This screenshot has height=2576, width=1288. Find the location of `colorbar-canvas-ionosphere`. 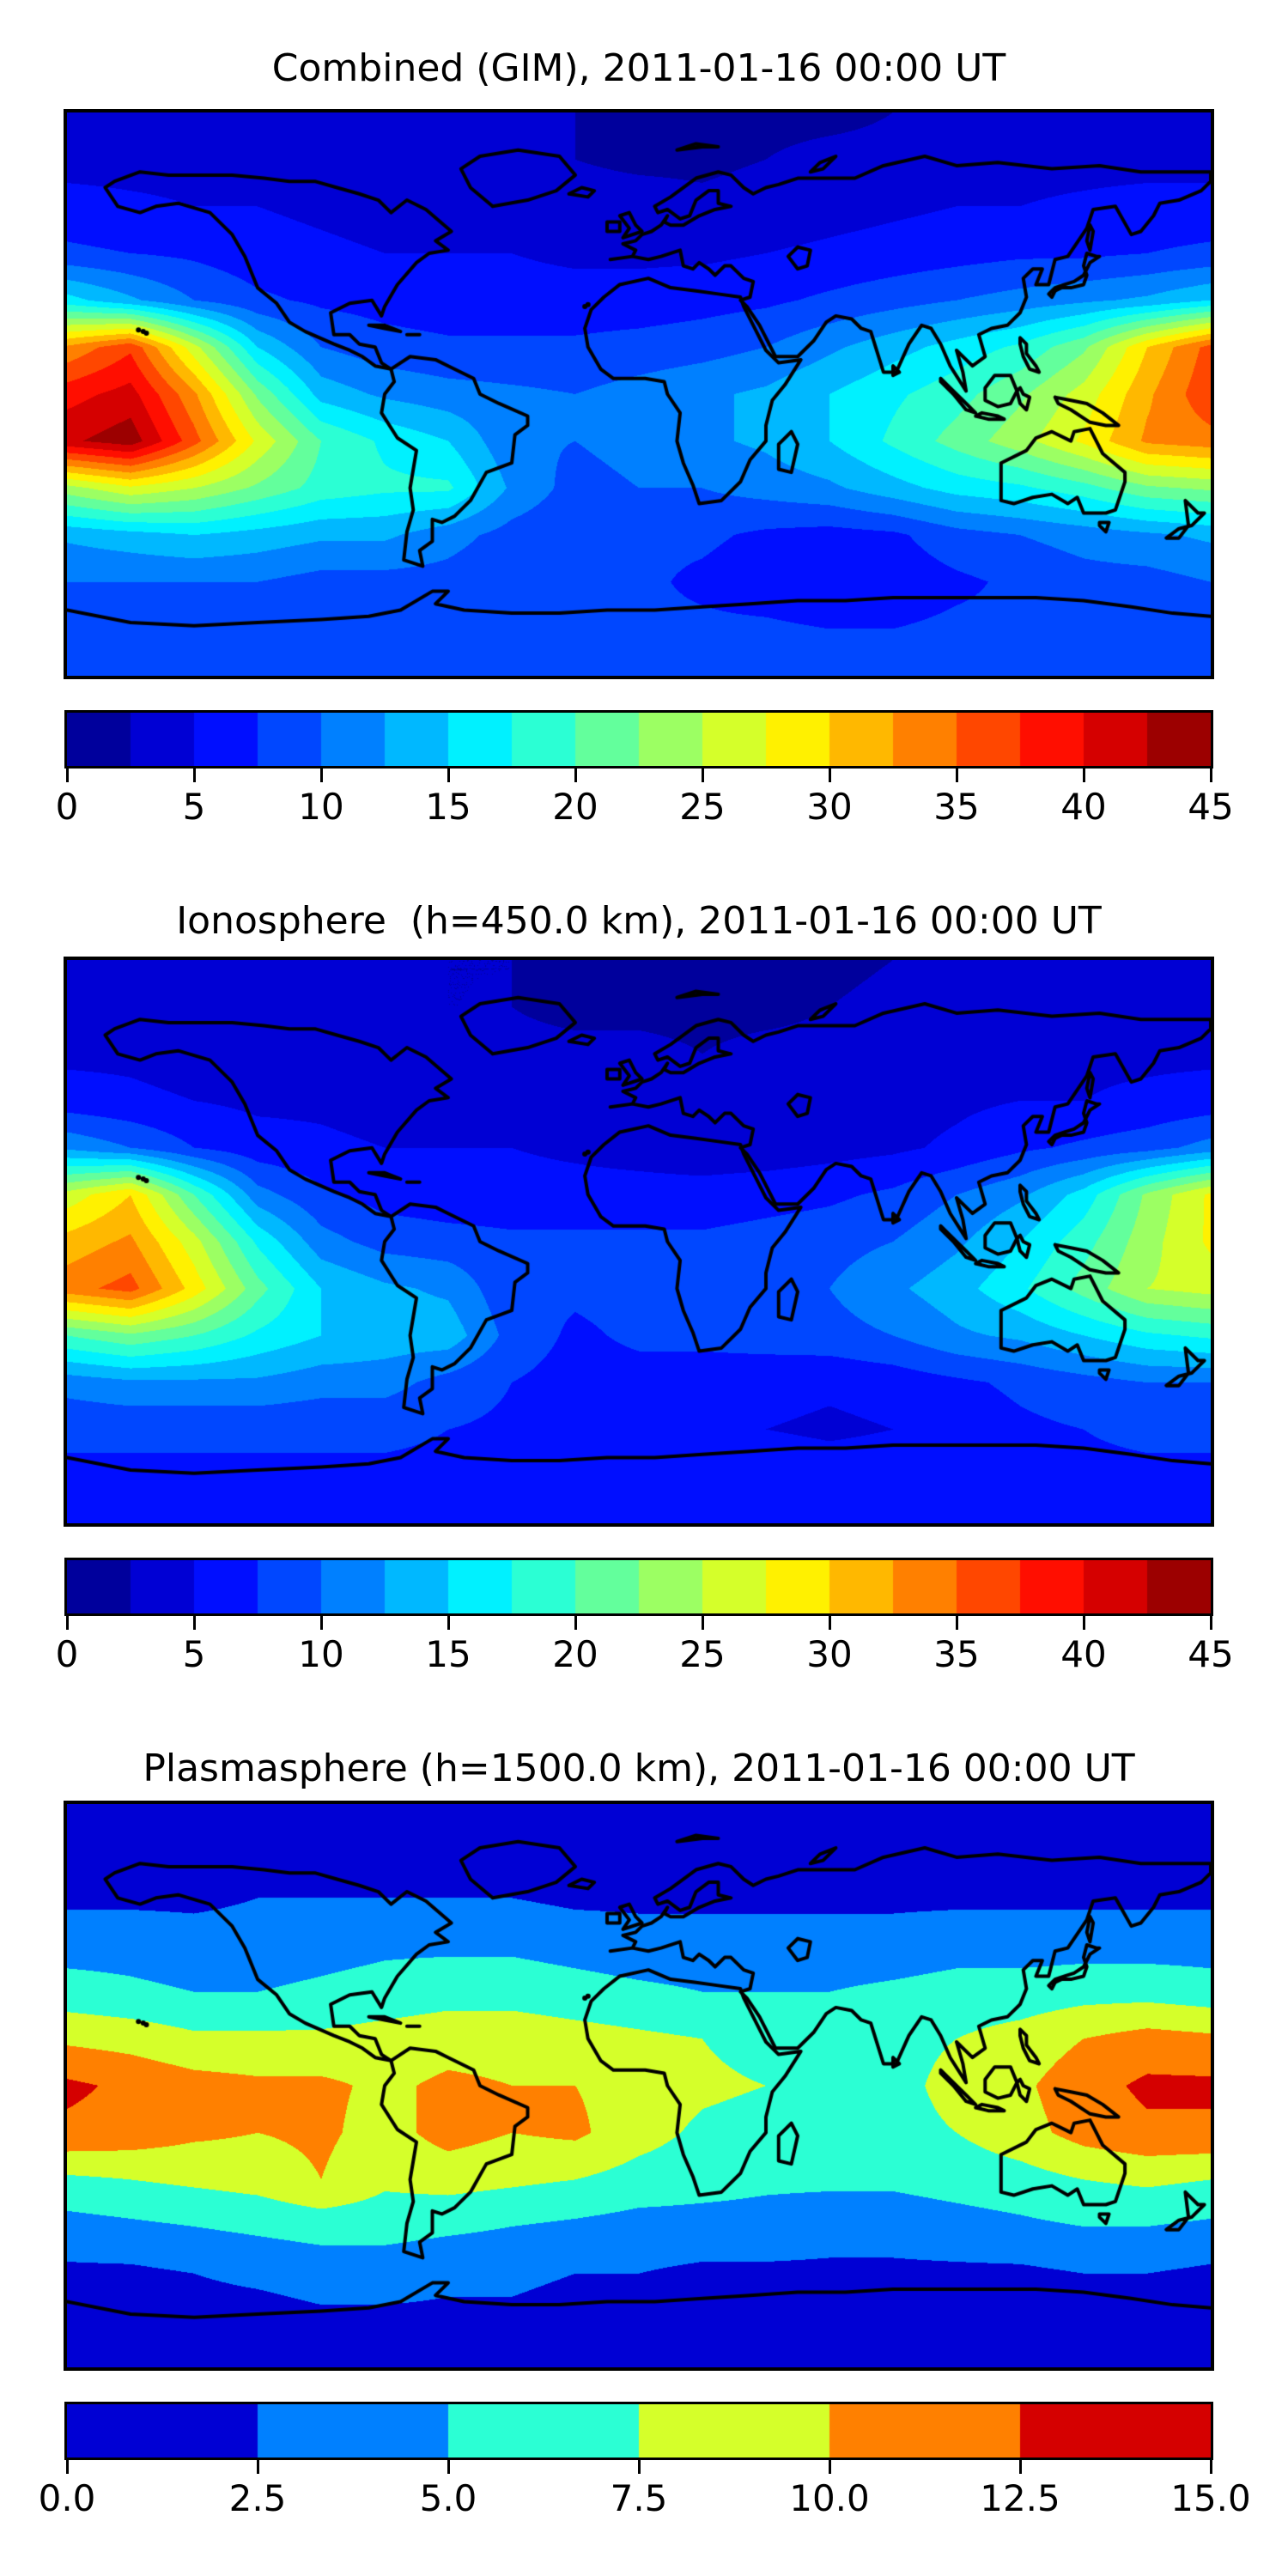

colorbar-canvas-ionosphere is located at coordinates (639, 1587).